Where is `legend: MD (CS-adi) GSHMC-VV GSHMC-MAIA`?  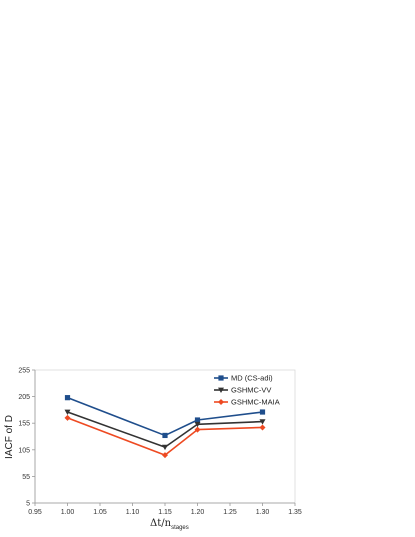 legend: MD (CS-adi) GSHMC-VV GSHMC-MAIA is located at coordinates (247, 390).